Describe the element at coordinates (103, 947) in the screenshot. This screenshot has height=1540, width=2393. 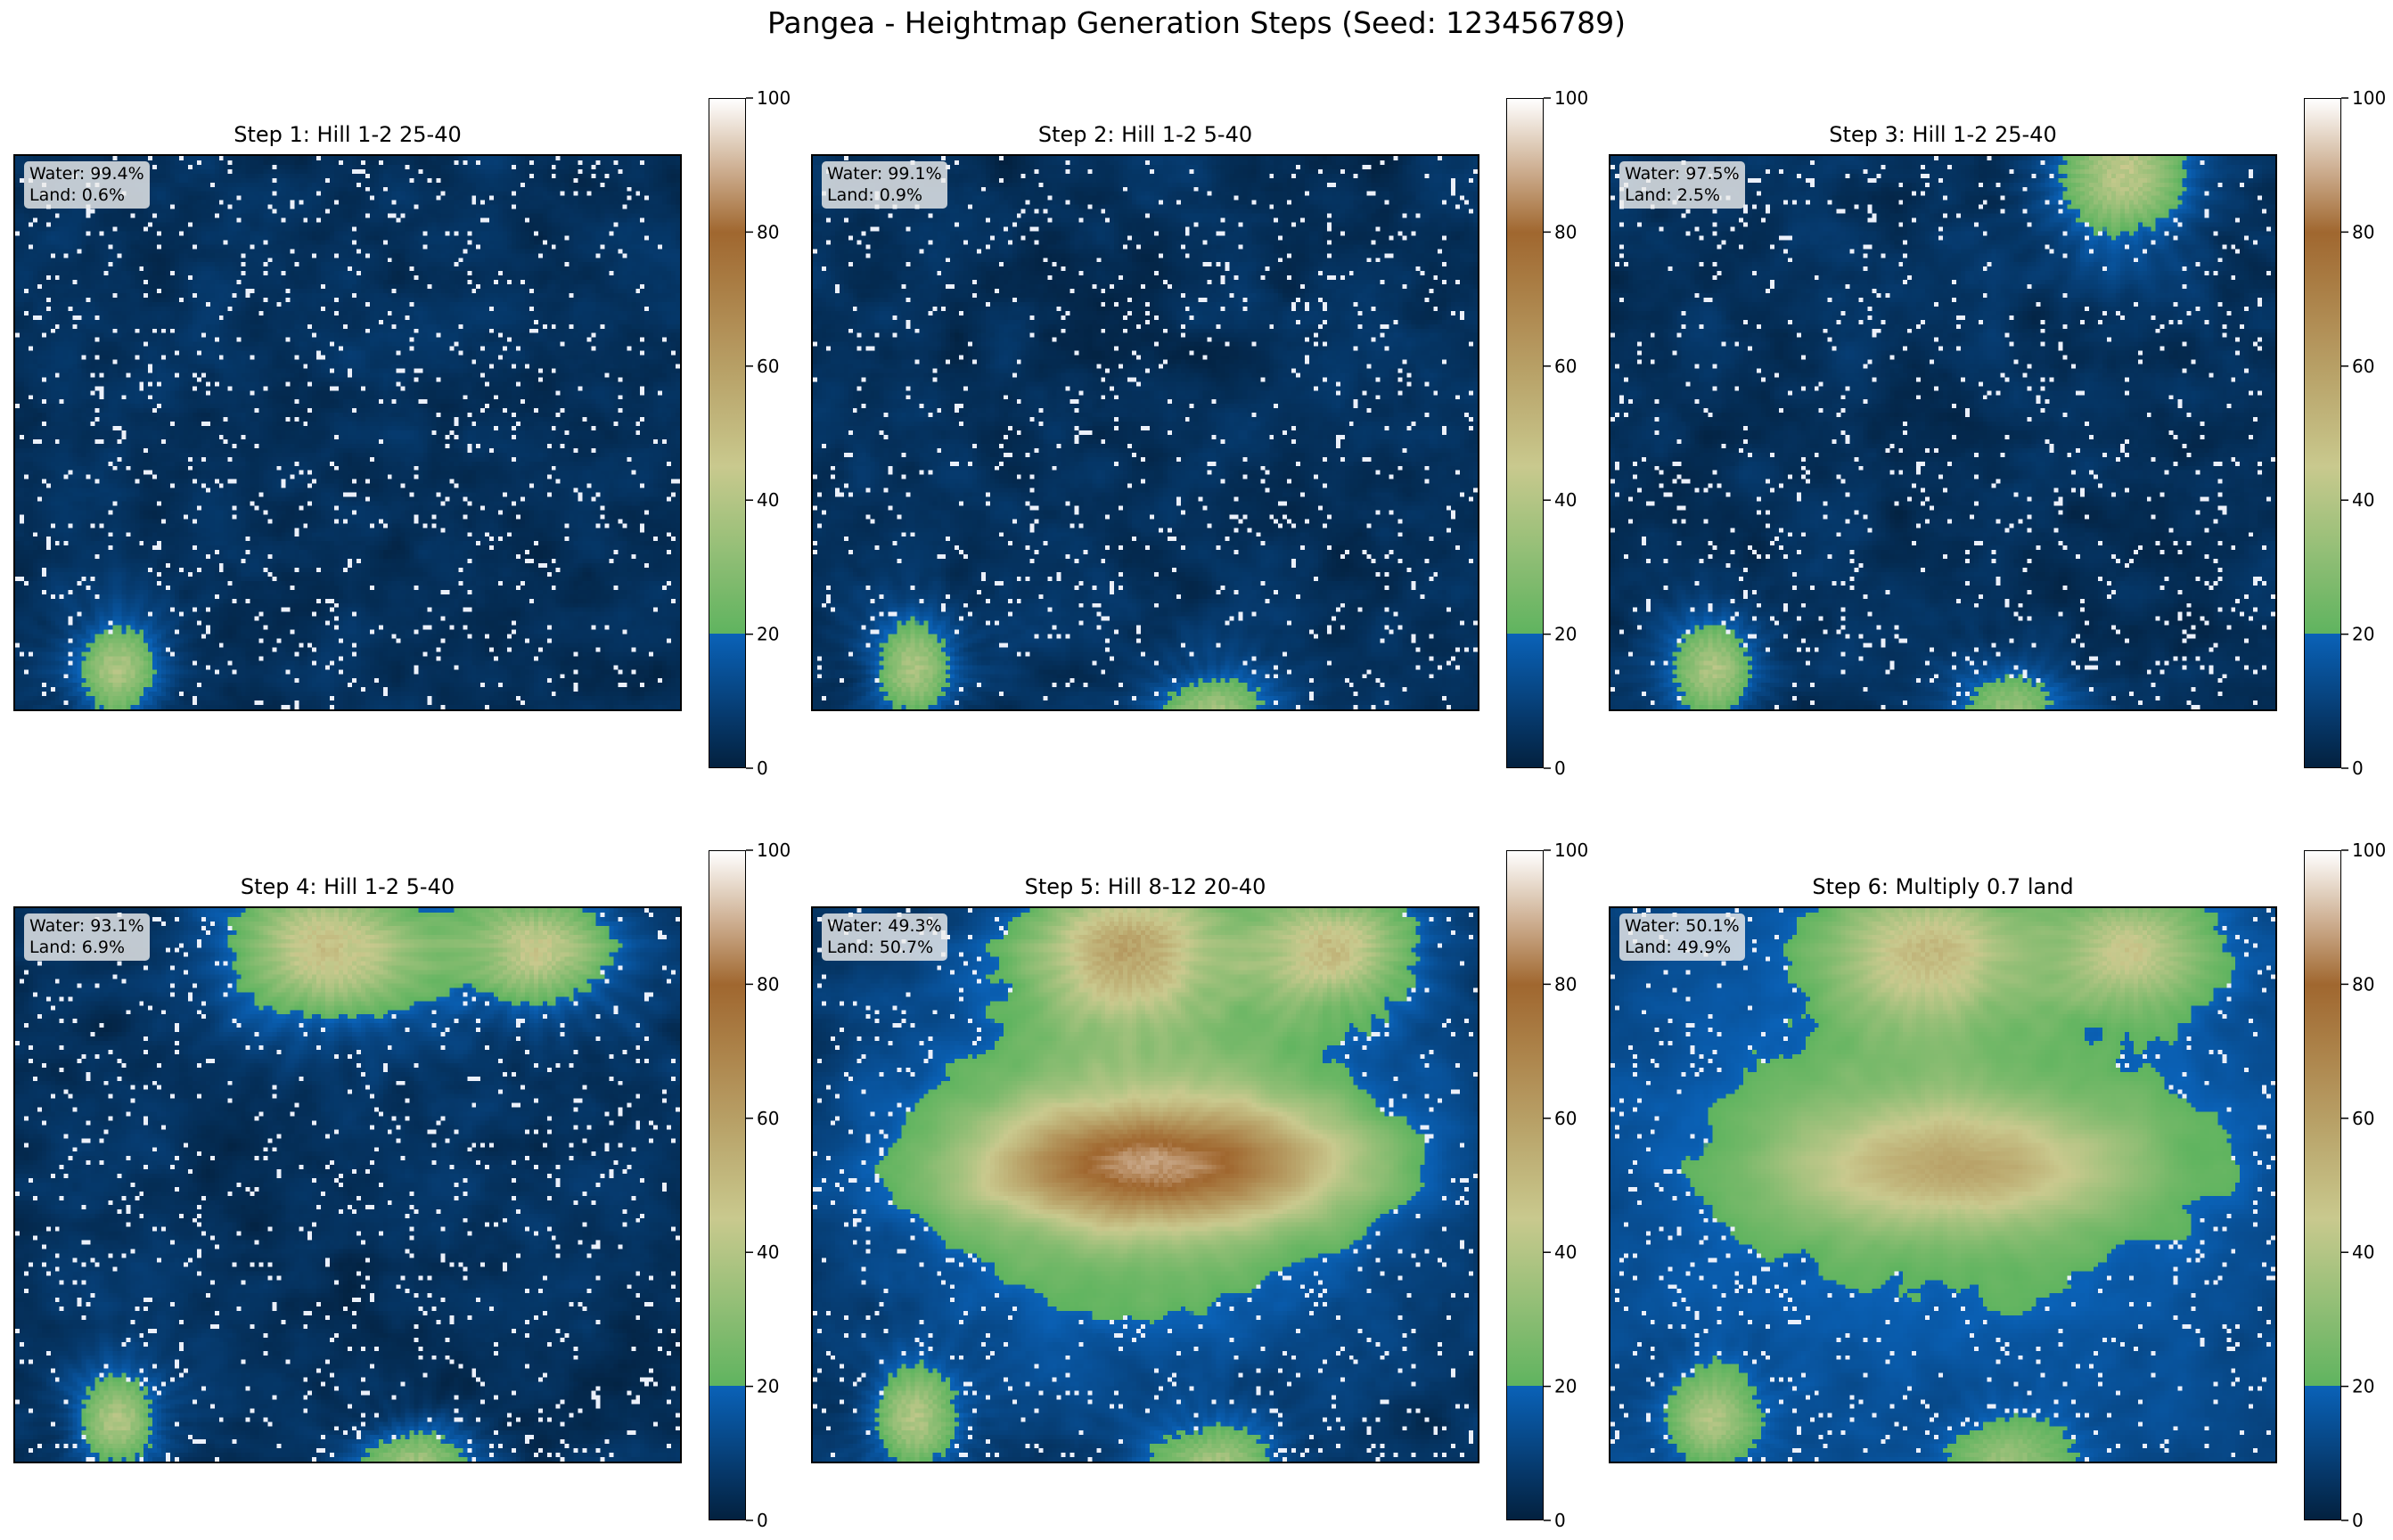
I see `land-value: 6.9%` at that location.